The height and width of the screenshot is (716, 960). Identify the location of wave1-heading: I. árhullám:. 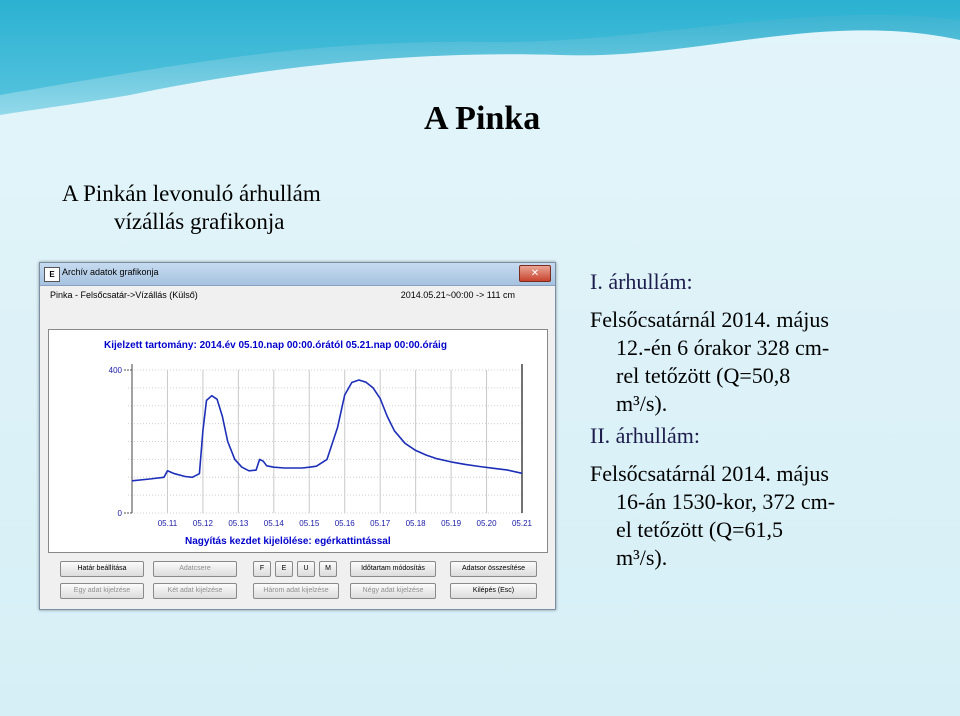
(641, 281).